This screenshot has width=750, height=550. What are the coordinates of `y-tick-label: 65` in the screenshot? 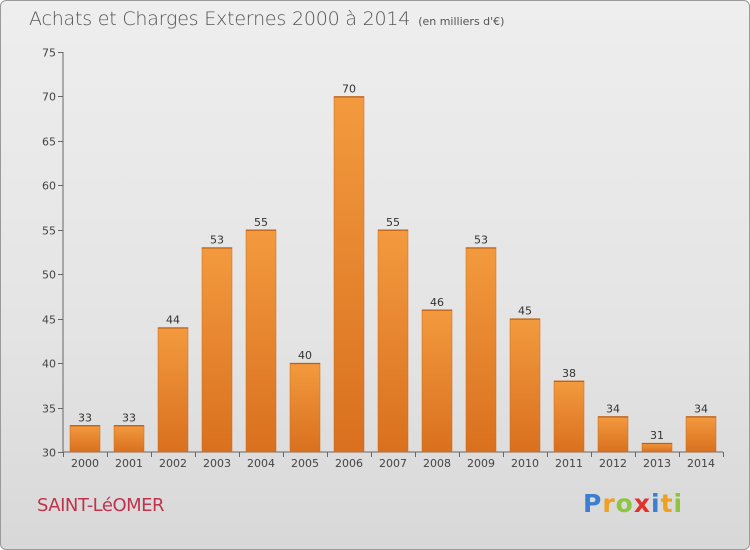 It's located at (49, 142).